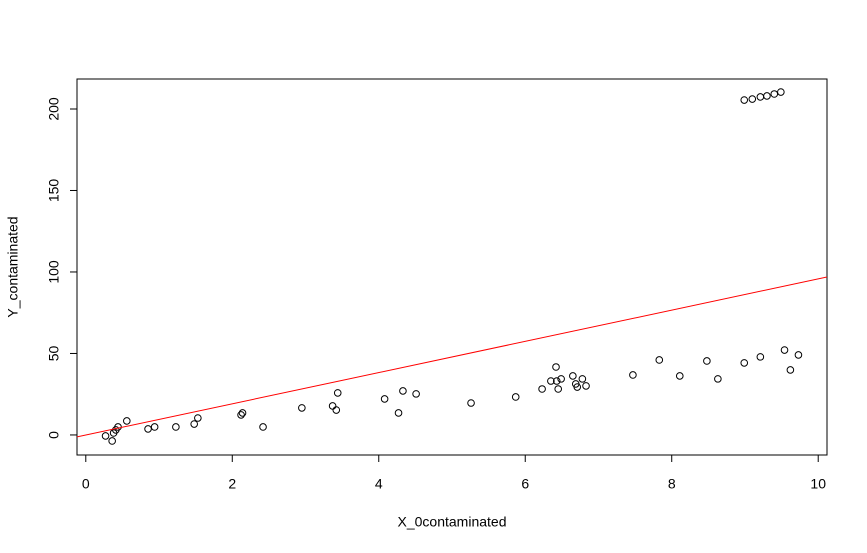  I want to click on x-tick-label: 6, so click(525, 484).